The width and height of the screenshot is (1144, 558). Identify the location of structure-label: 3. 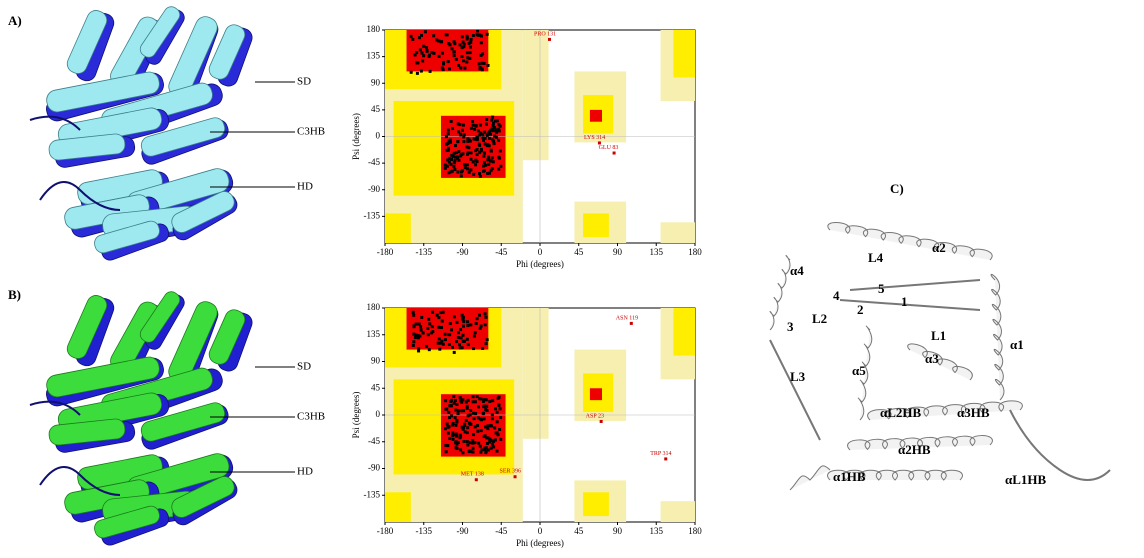
(790, 326).